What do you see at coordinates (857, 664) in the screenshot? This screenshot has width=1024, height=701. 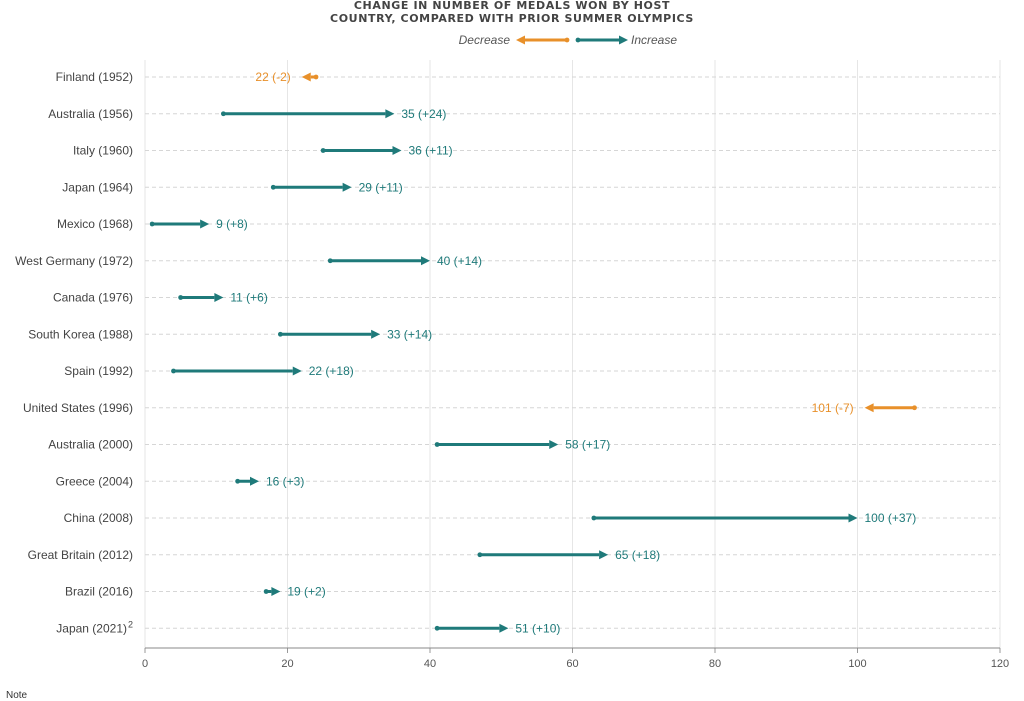 I see `x-tick-label: 100` at bounding box center [857, 664].